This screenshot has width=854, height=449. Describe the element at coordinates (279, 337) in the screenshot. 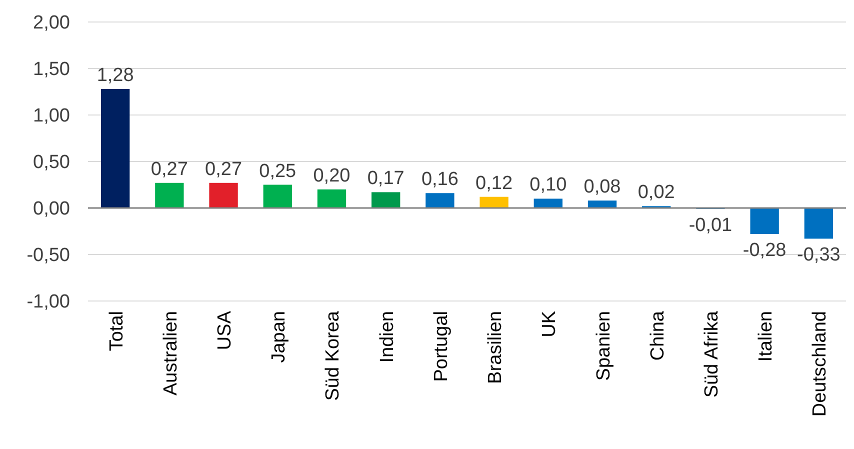

I see `x-tick-label: Japan` at that location.